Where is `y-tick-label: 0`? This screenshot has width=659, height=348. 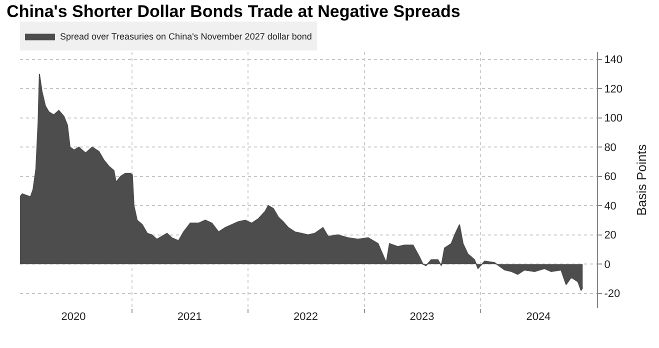 y-tick-label: 0 is located at coordinates (607, 264).